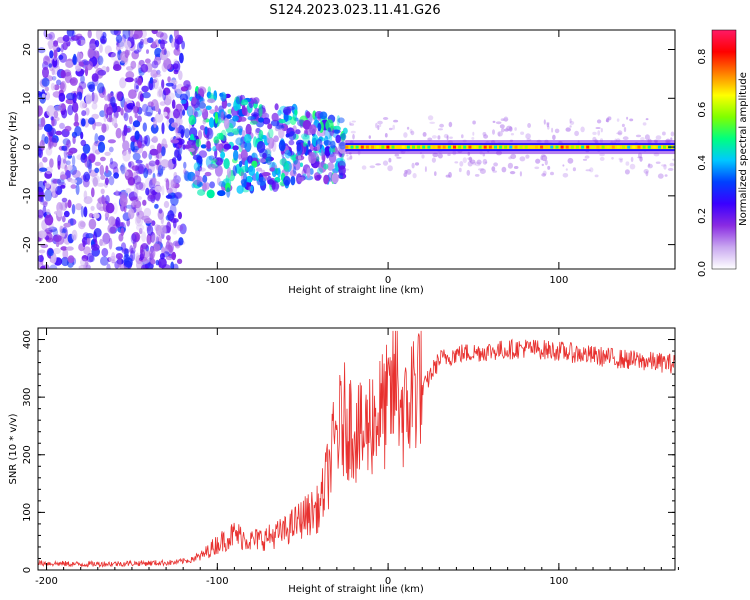 This screenshot has width=750, height=600. What do you see at coordinates (27, 512) in the screenshot?
I see `y-tick-label: 100` at bounding box center [27, 512].